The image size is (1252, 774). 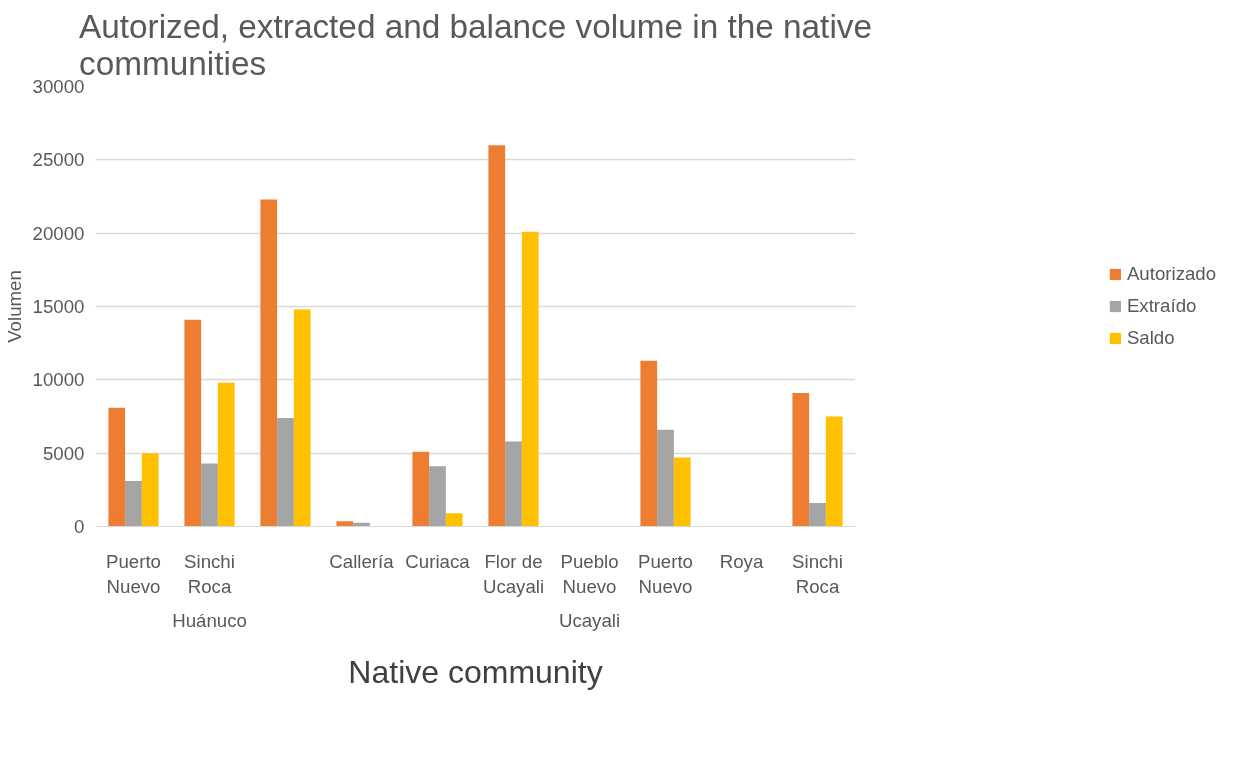 I want to click on x-tick-label: Flor de Ucayali, so click(x=513, y=573).